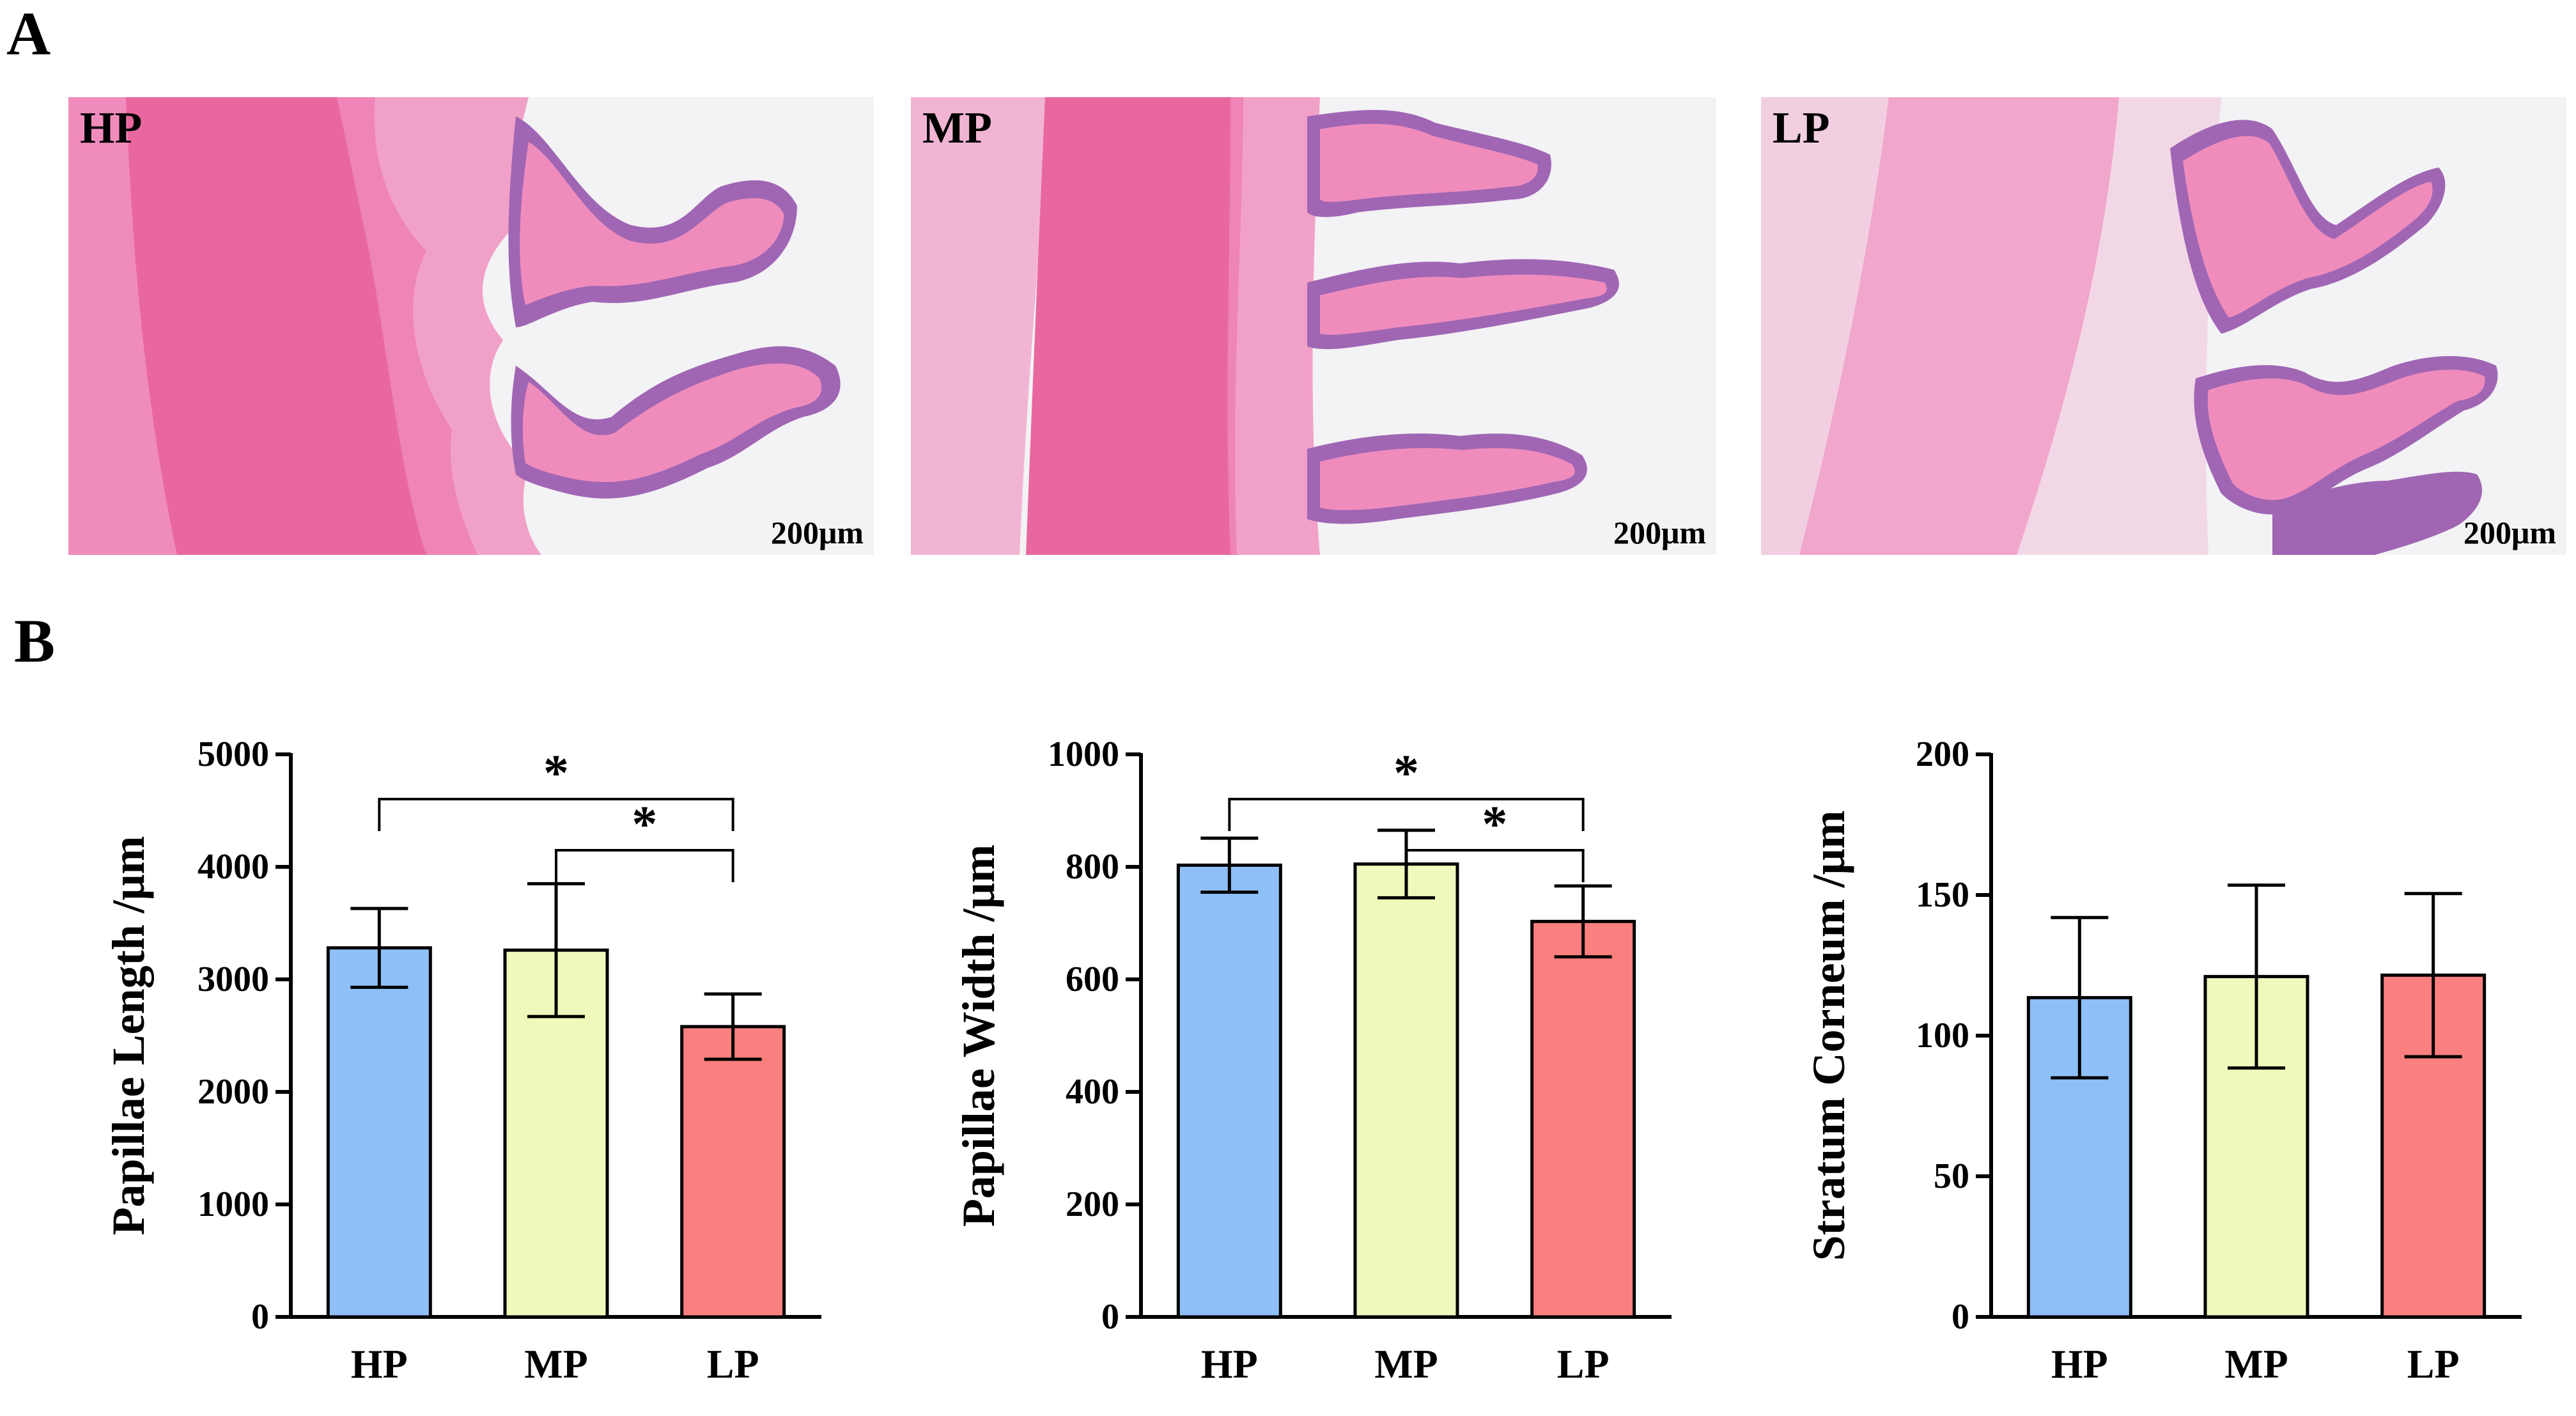 The width and height of the screenshot is (2576, 1416). I want to click on y-axis-label: Papillae Width /μm, so click(979, 1036).